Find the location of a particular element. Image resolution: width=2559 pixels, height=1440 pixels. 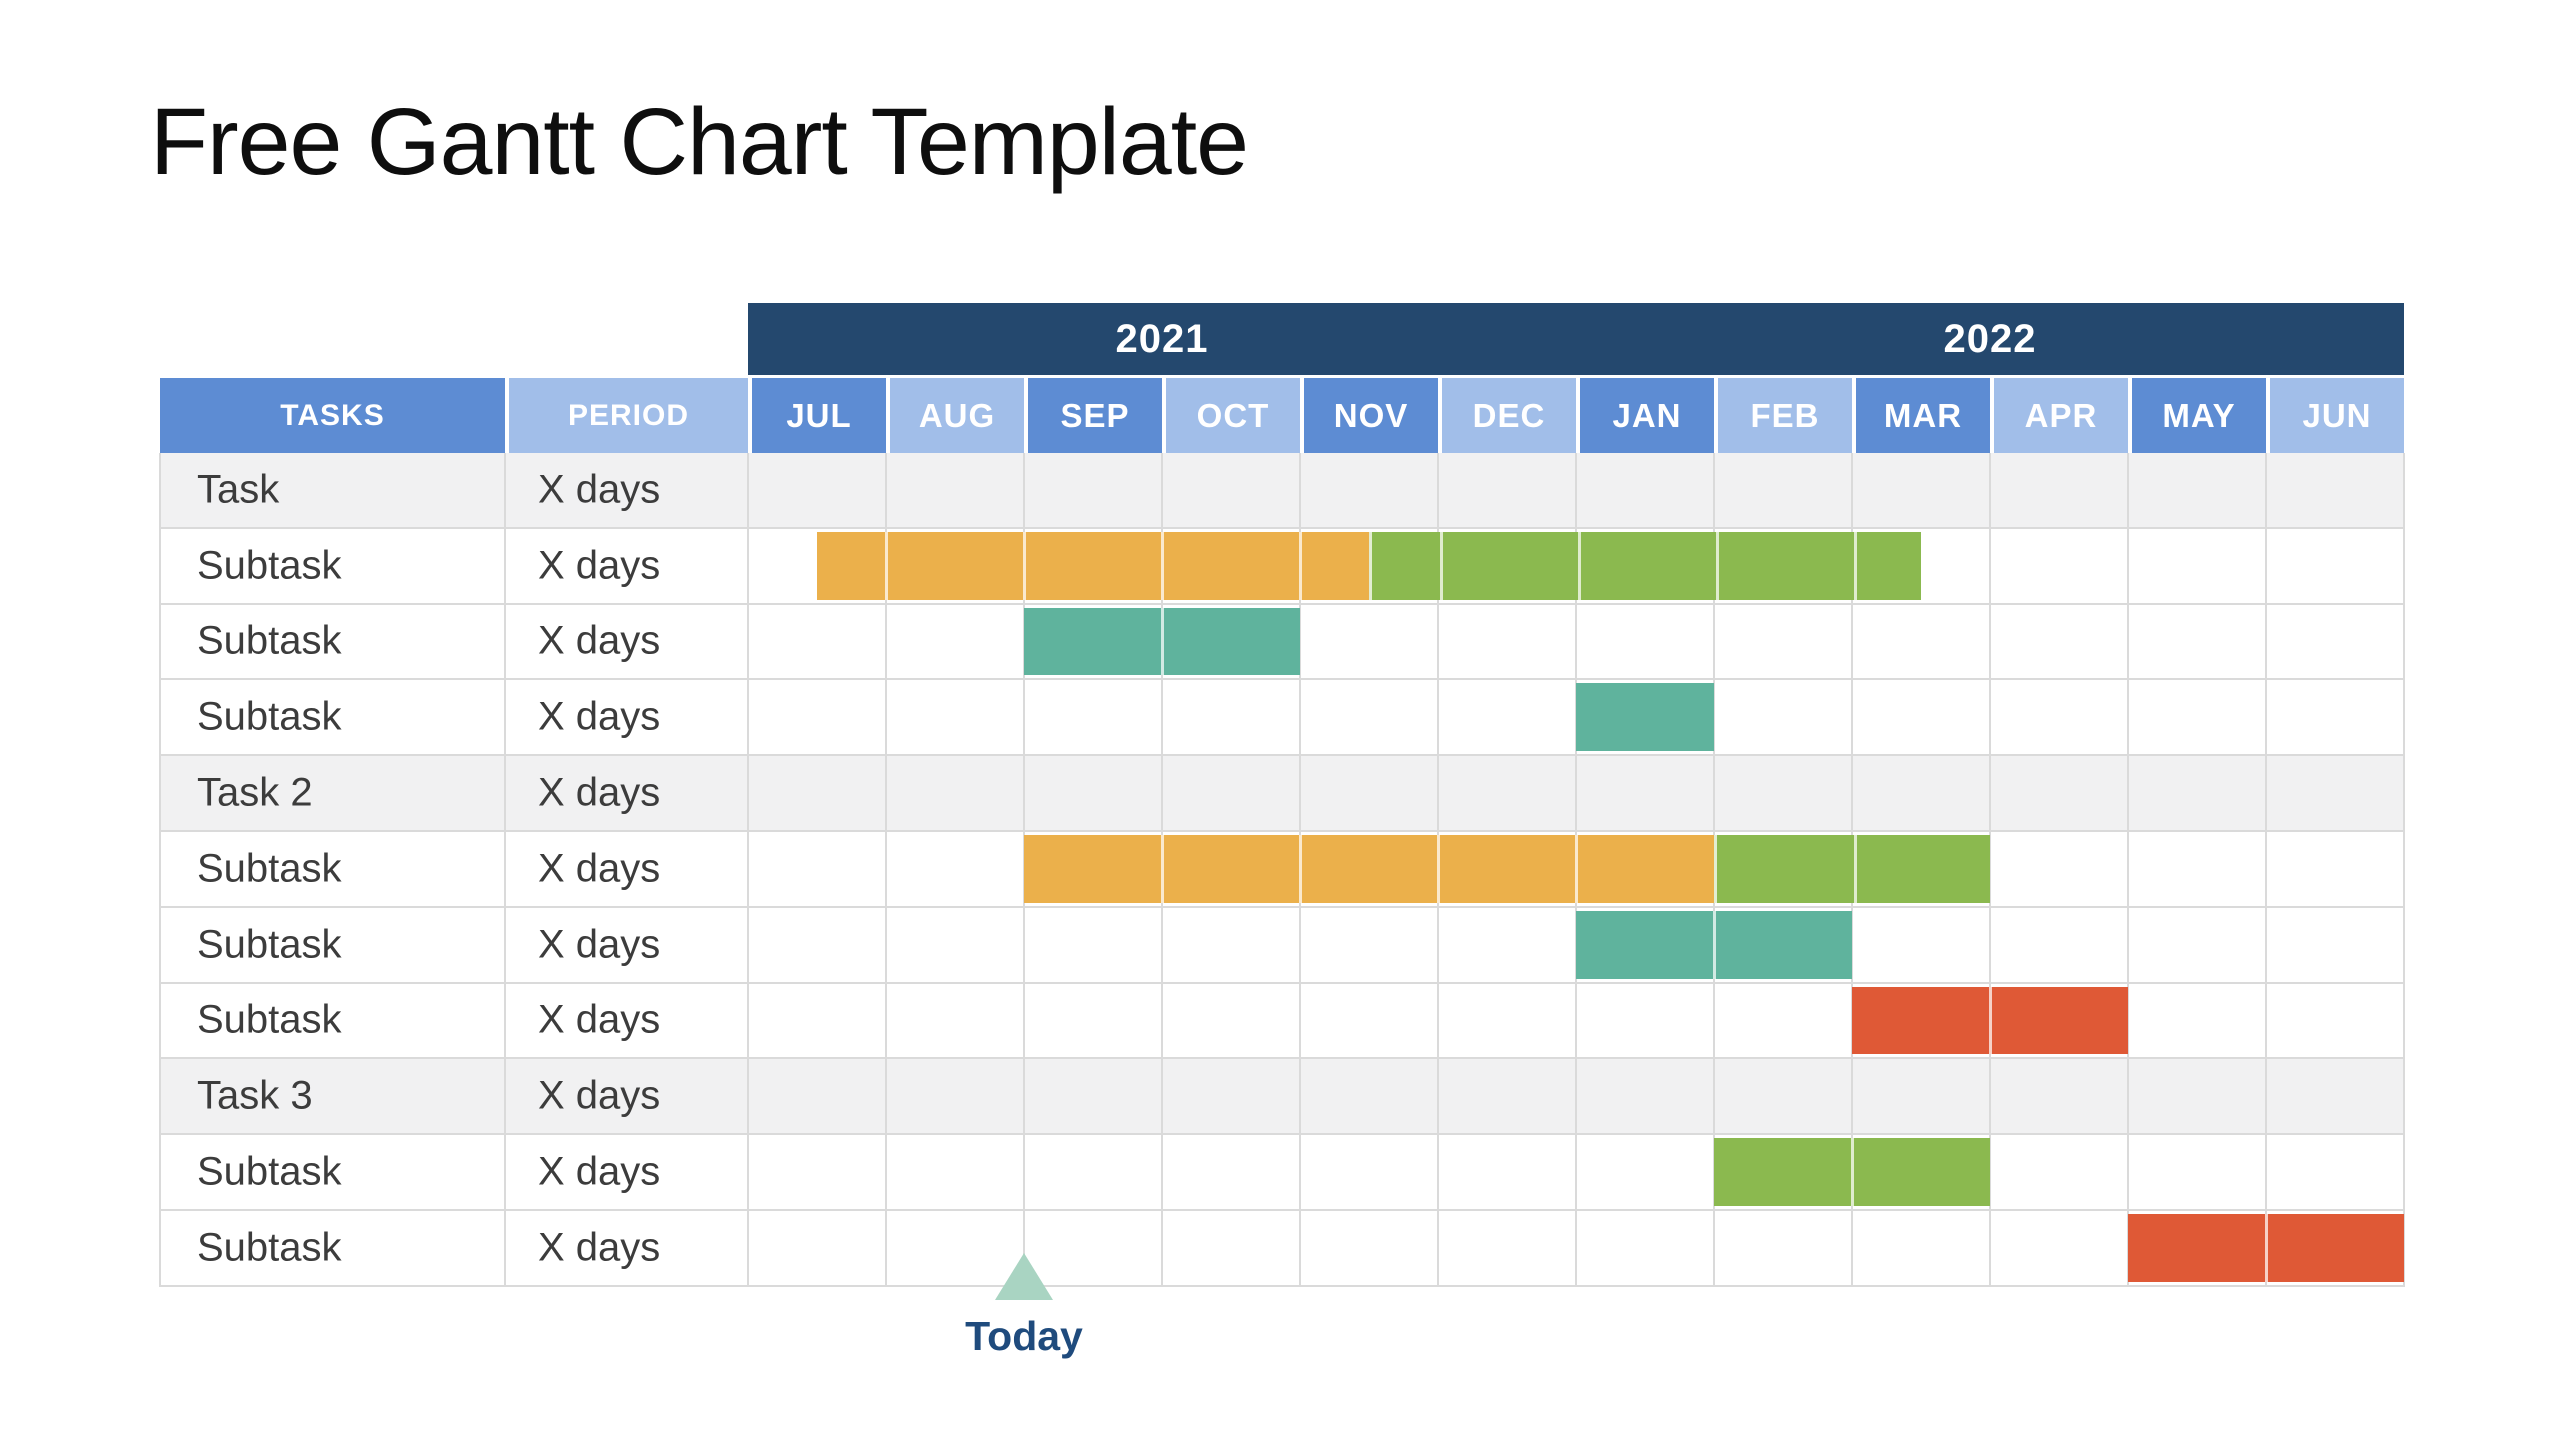

month-header-oct: OCT is located at coordinates (1231, 415).